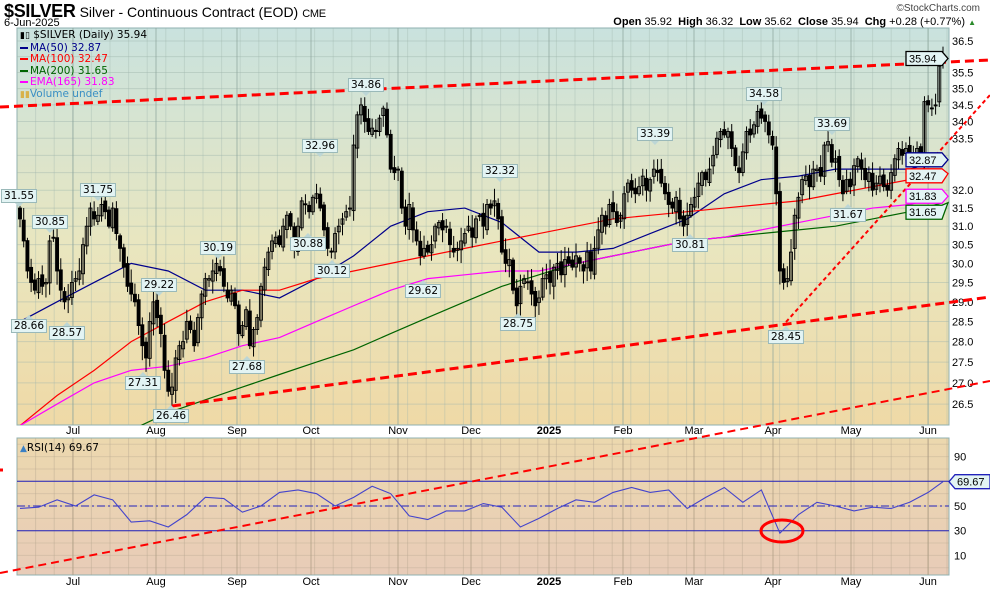 The width and height of the screenshot is (990, 591). Describe the element at coordinates (923, 177) in the screenshot. I see `ma100-value-tag-text: 32.47` at that location.